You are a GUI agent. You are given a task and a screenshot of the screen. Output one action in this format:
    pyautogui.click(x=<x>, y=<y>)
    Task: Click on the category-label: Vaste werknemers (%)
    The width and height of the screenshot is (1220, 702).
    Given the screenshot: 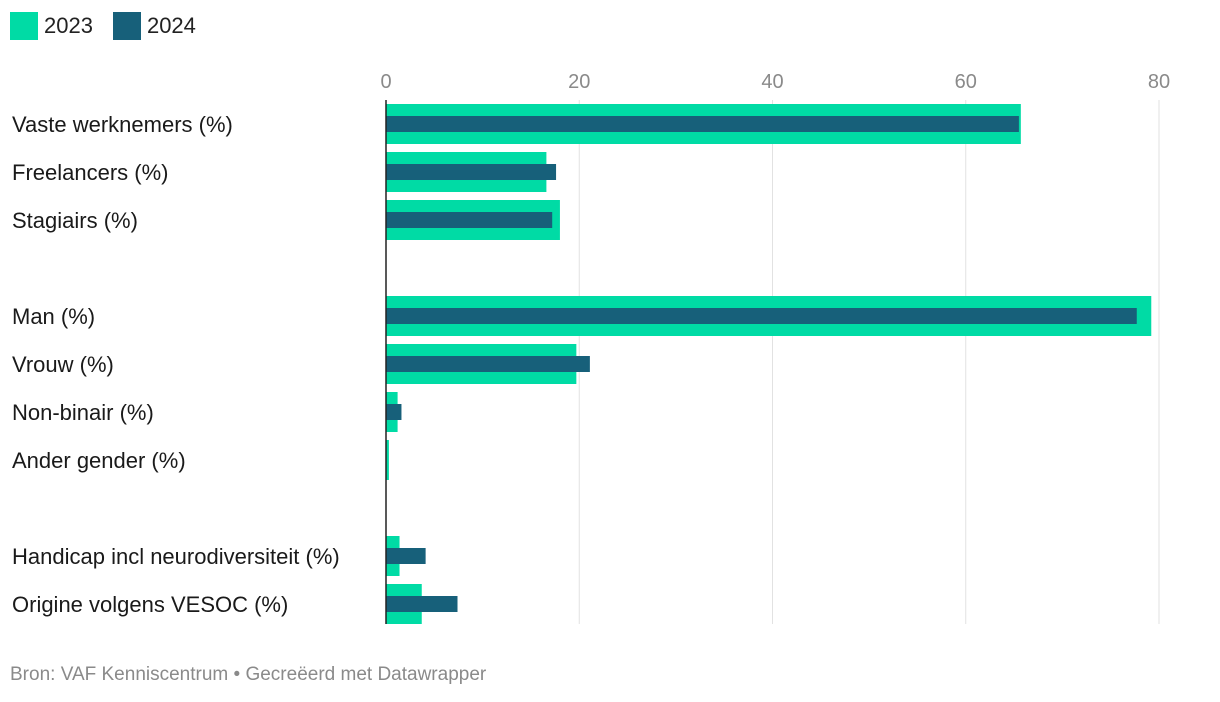 What is the action you would take?
    pyautogui.click(x=122, y=124)
    